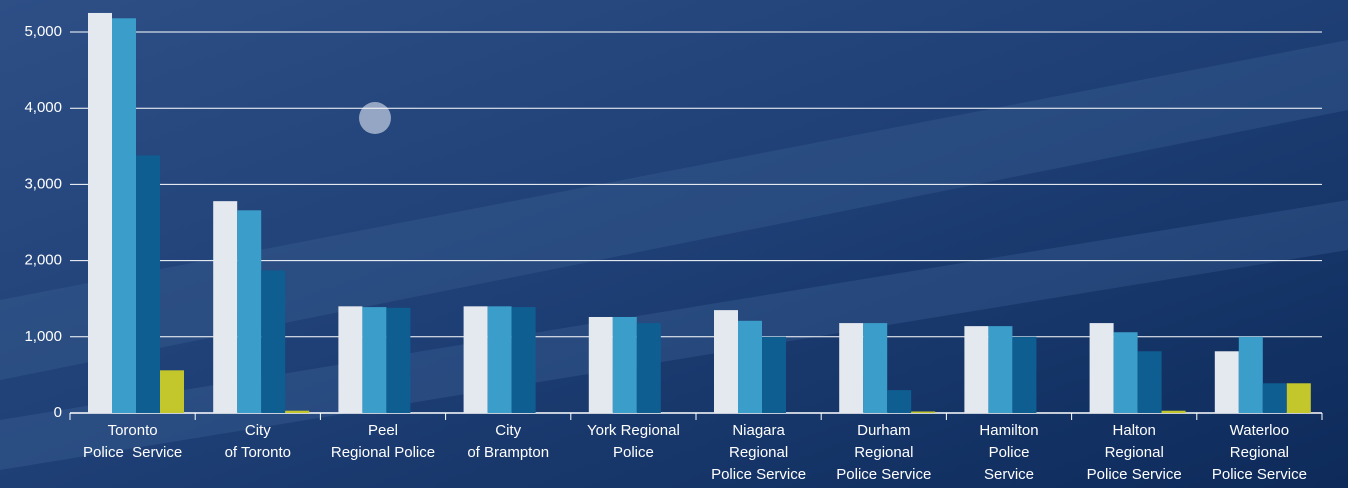 The height and width of the screenshot is (488, 1348). Describe the element at coordinates (58, 412) in the screenshot. I see `y-tick-label: 0` at that location.